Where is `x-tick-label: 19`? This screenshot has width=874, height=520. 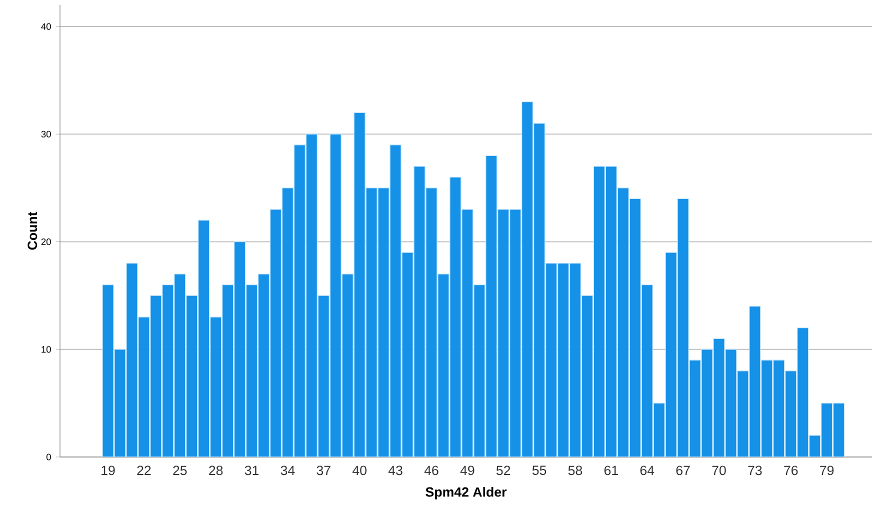
x-tick-label: 19 is located at coordinates (108, 471).